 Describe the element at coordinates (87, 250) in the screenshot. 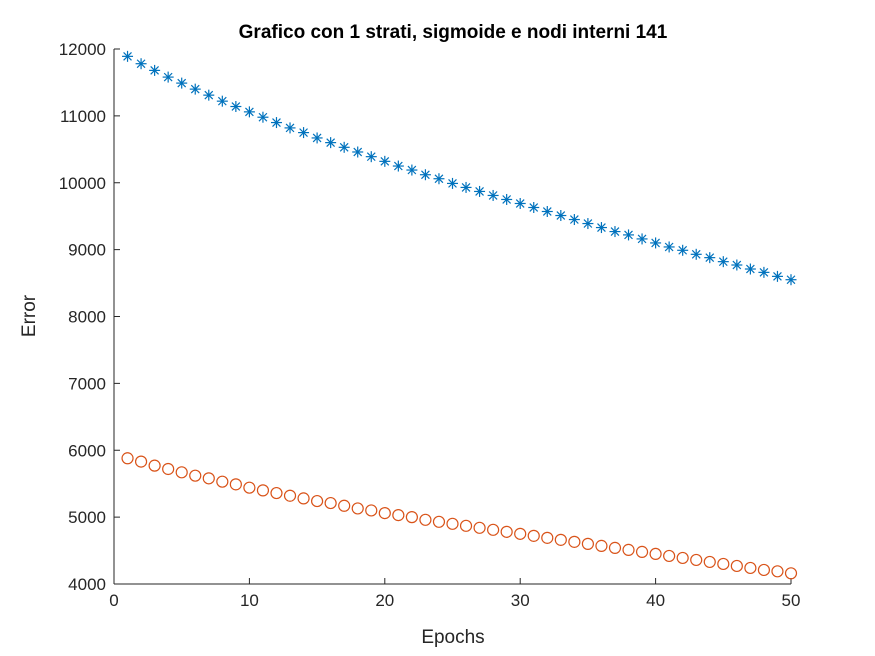

I see `y-tick-label: 9000` at that location.